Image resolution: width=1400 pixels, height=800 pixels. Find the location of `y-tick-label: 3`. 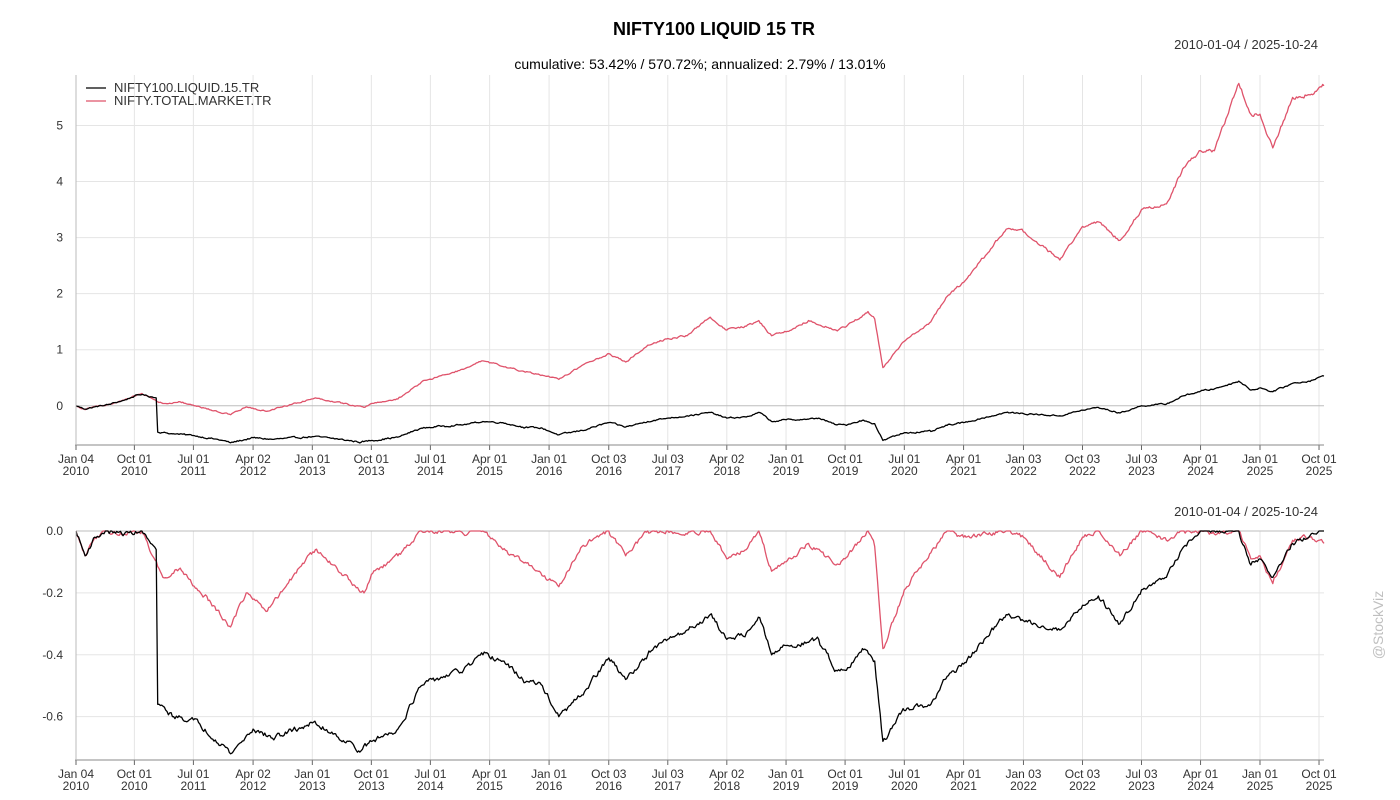

y-tick-label: 3 is located at coordinates (59, 238).